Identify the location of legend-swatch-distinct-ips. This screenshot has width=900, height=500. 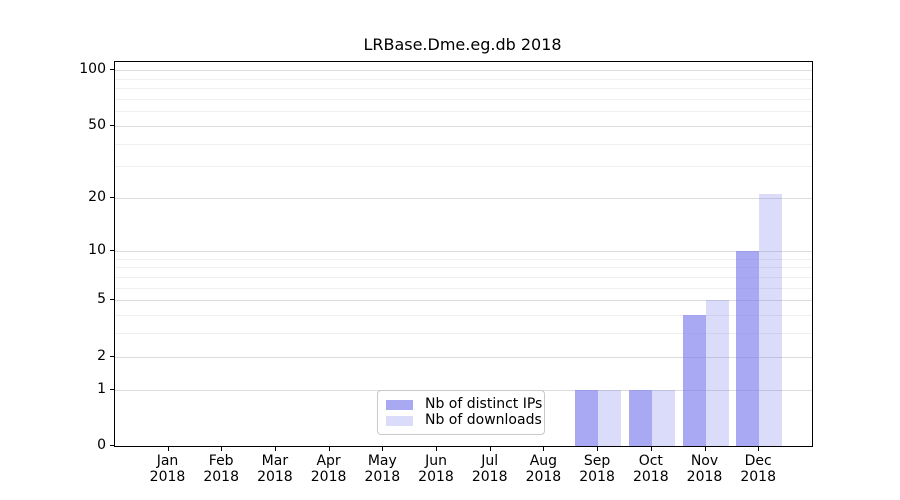
(399, 404).